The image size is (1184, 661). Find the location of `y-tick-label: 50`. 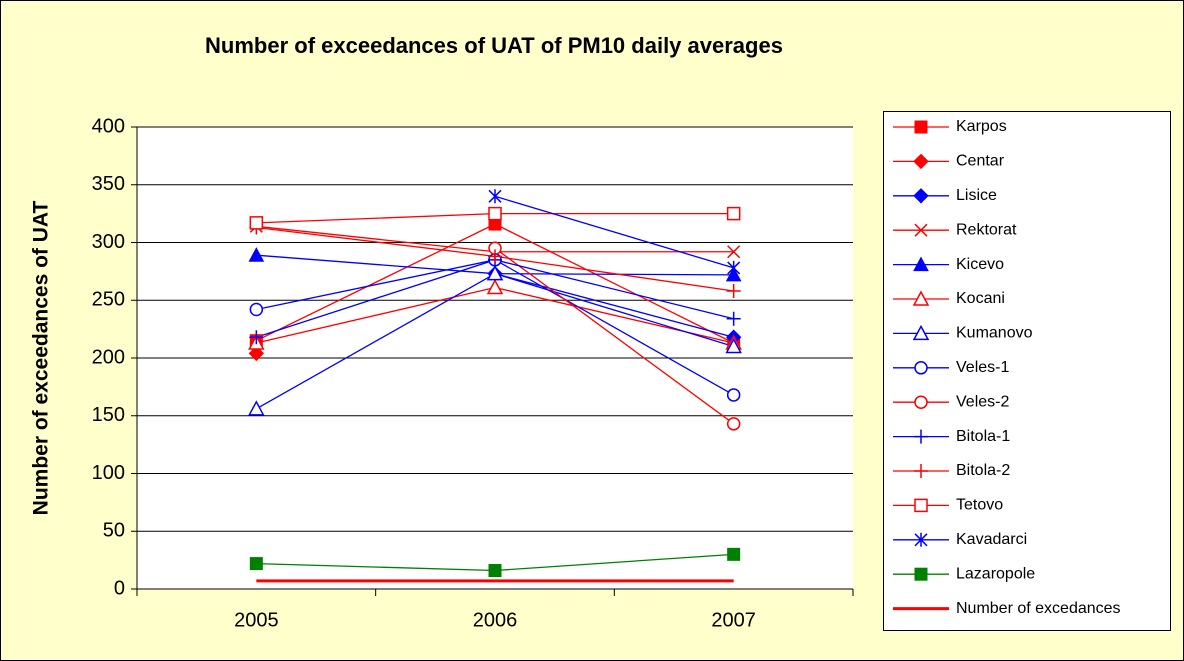

y-tick-label: 50 is located at coordinates (114, 531).